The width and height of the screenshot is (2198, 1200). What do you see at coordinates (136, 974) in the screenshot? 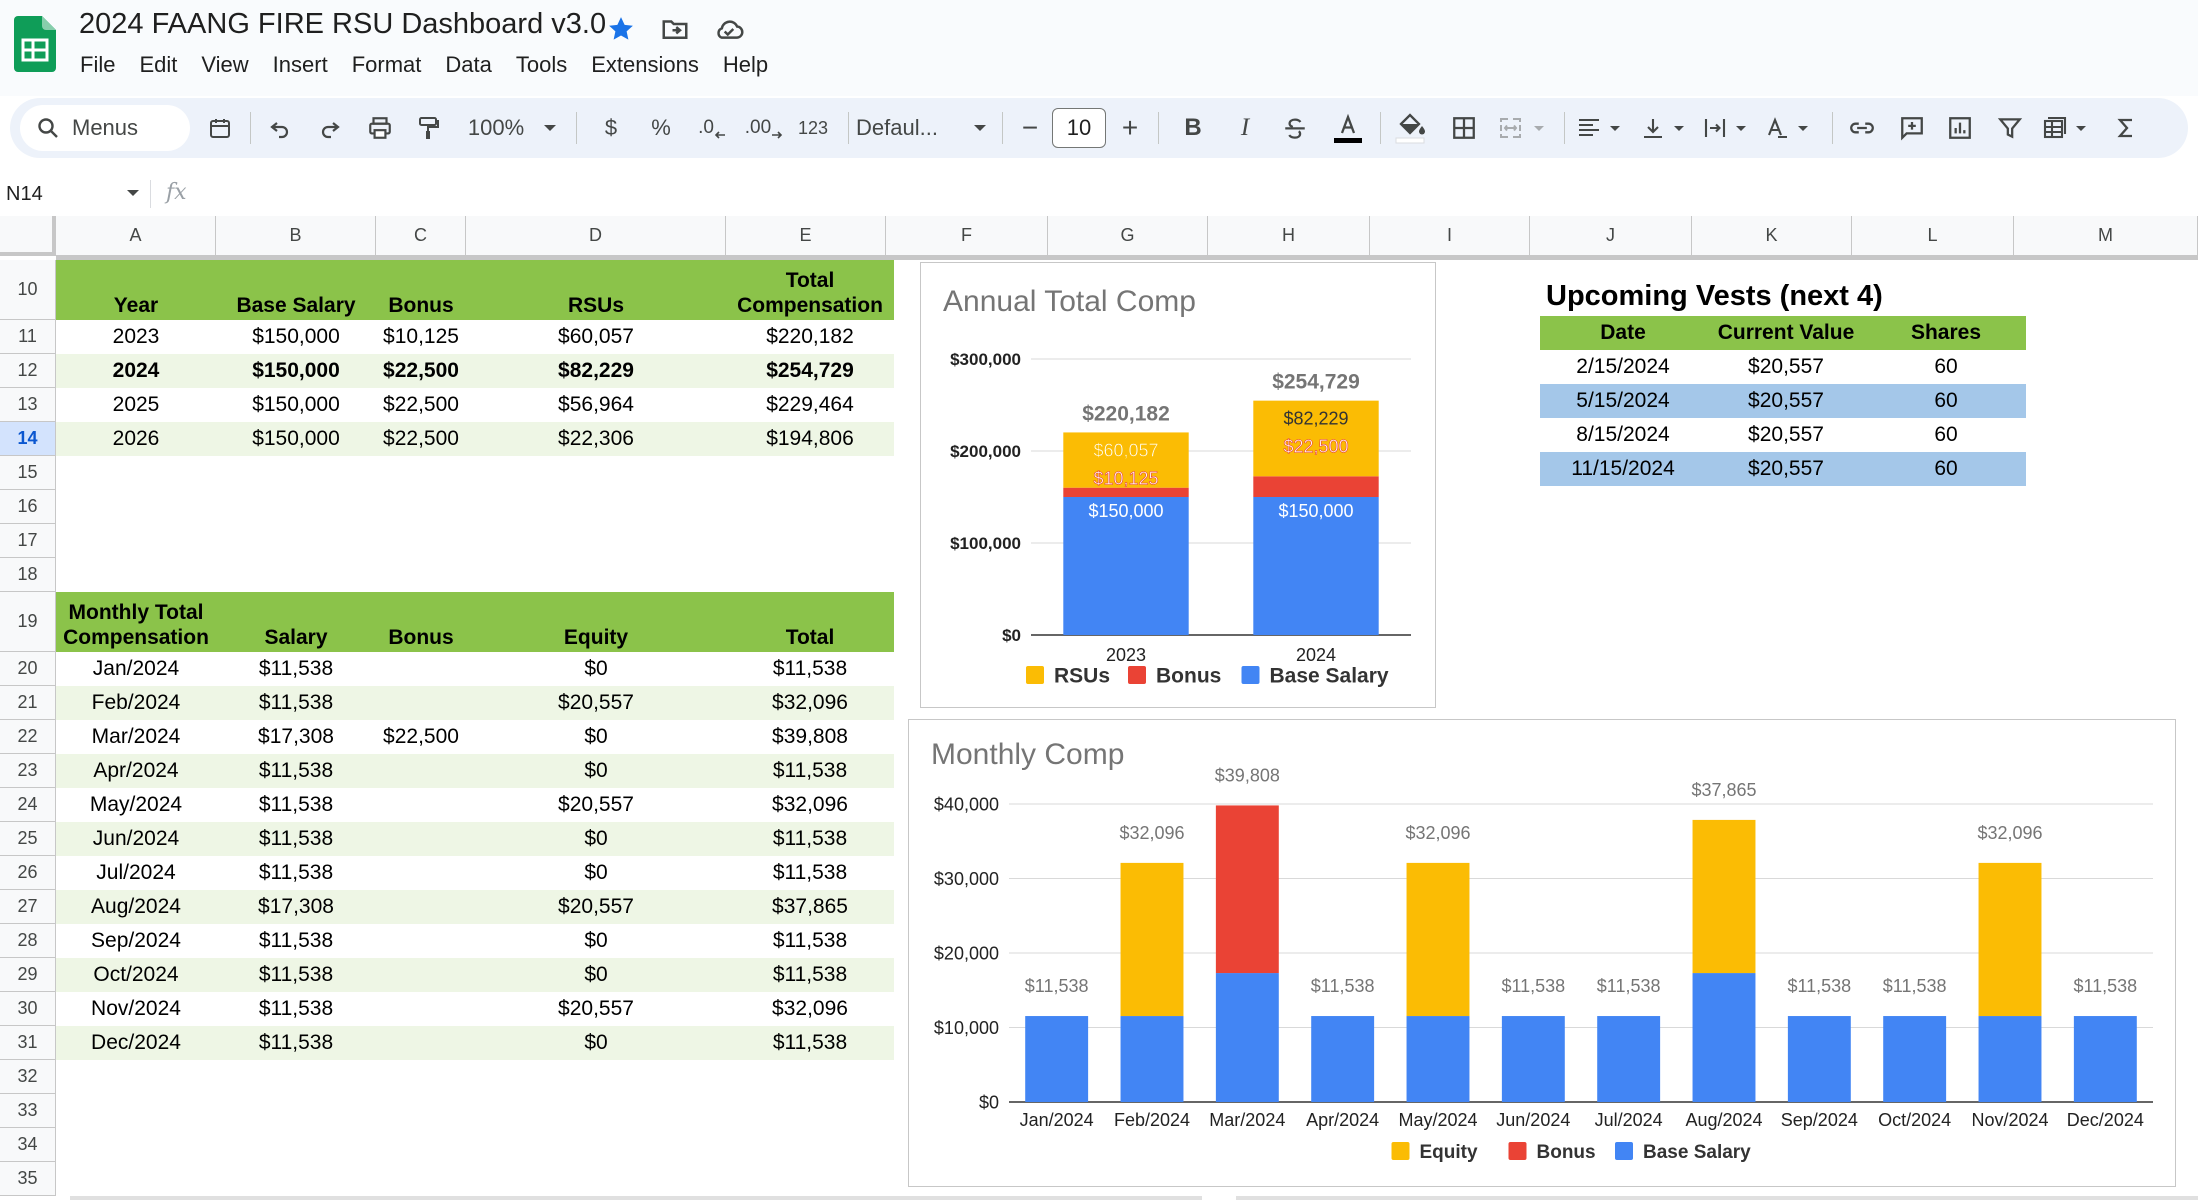
I see `table-cell: Oct/2024` at bounding box center [136, 974].